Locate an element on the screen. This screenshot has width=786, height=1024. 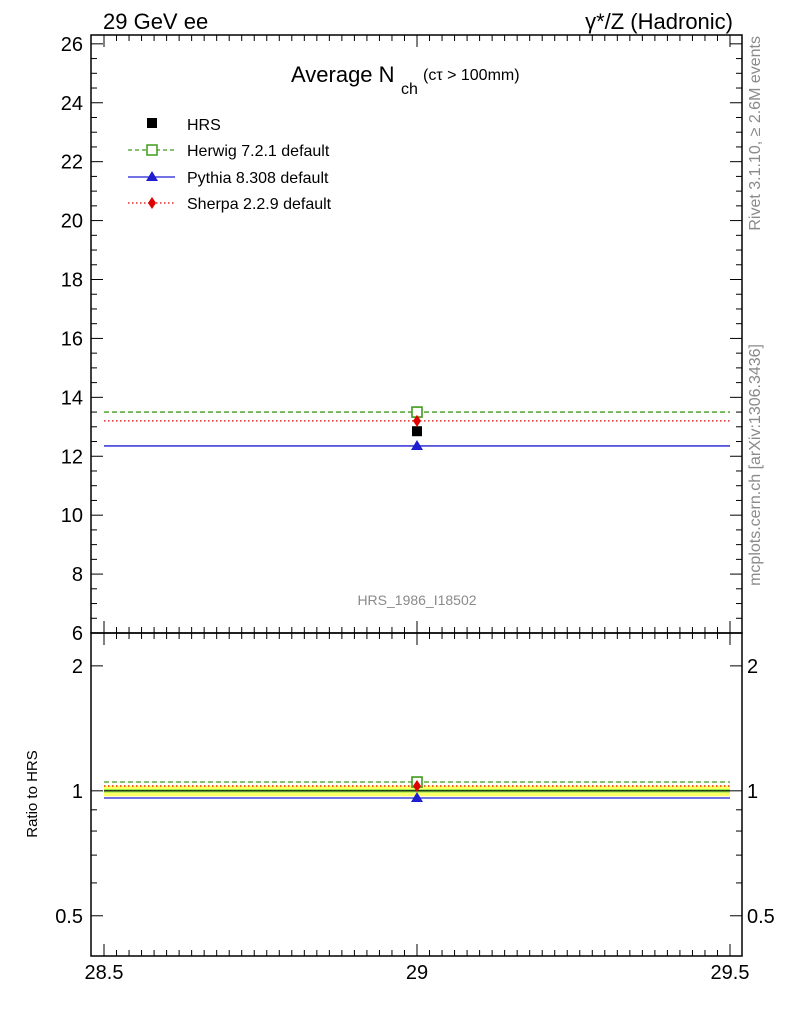
legend-hrs-marker is located at coordinates (152, 123).